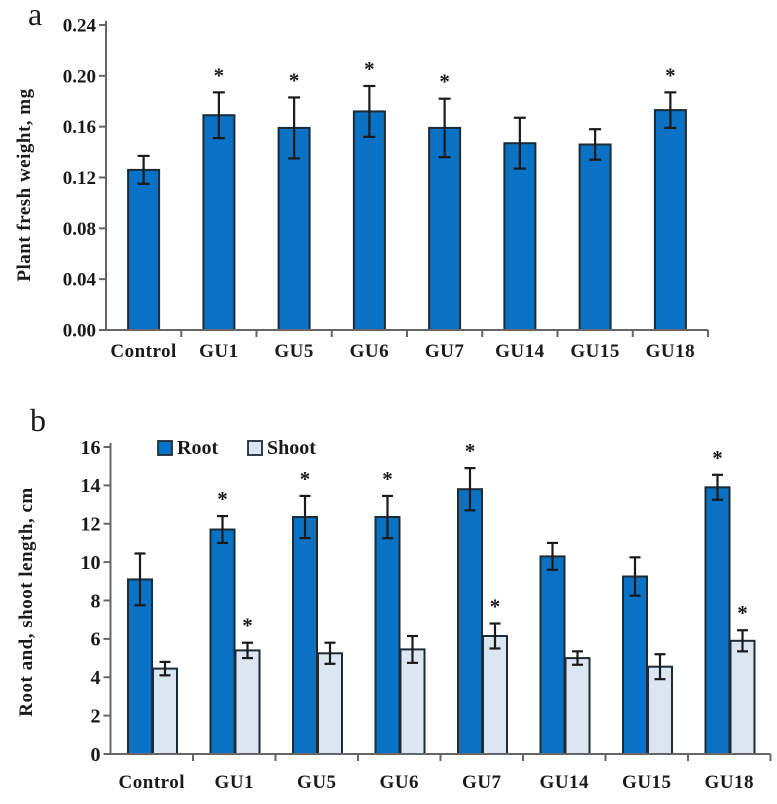  What do you see at coordinates (79, 178) in the screenshot?
I see `y-tick-label-0.12: 0.12` at bounding box center [79, 178].